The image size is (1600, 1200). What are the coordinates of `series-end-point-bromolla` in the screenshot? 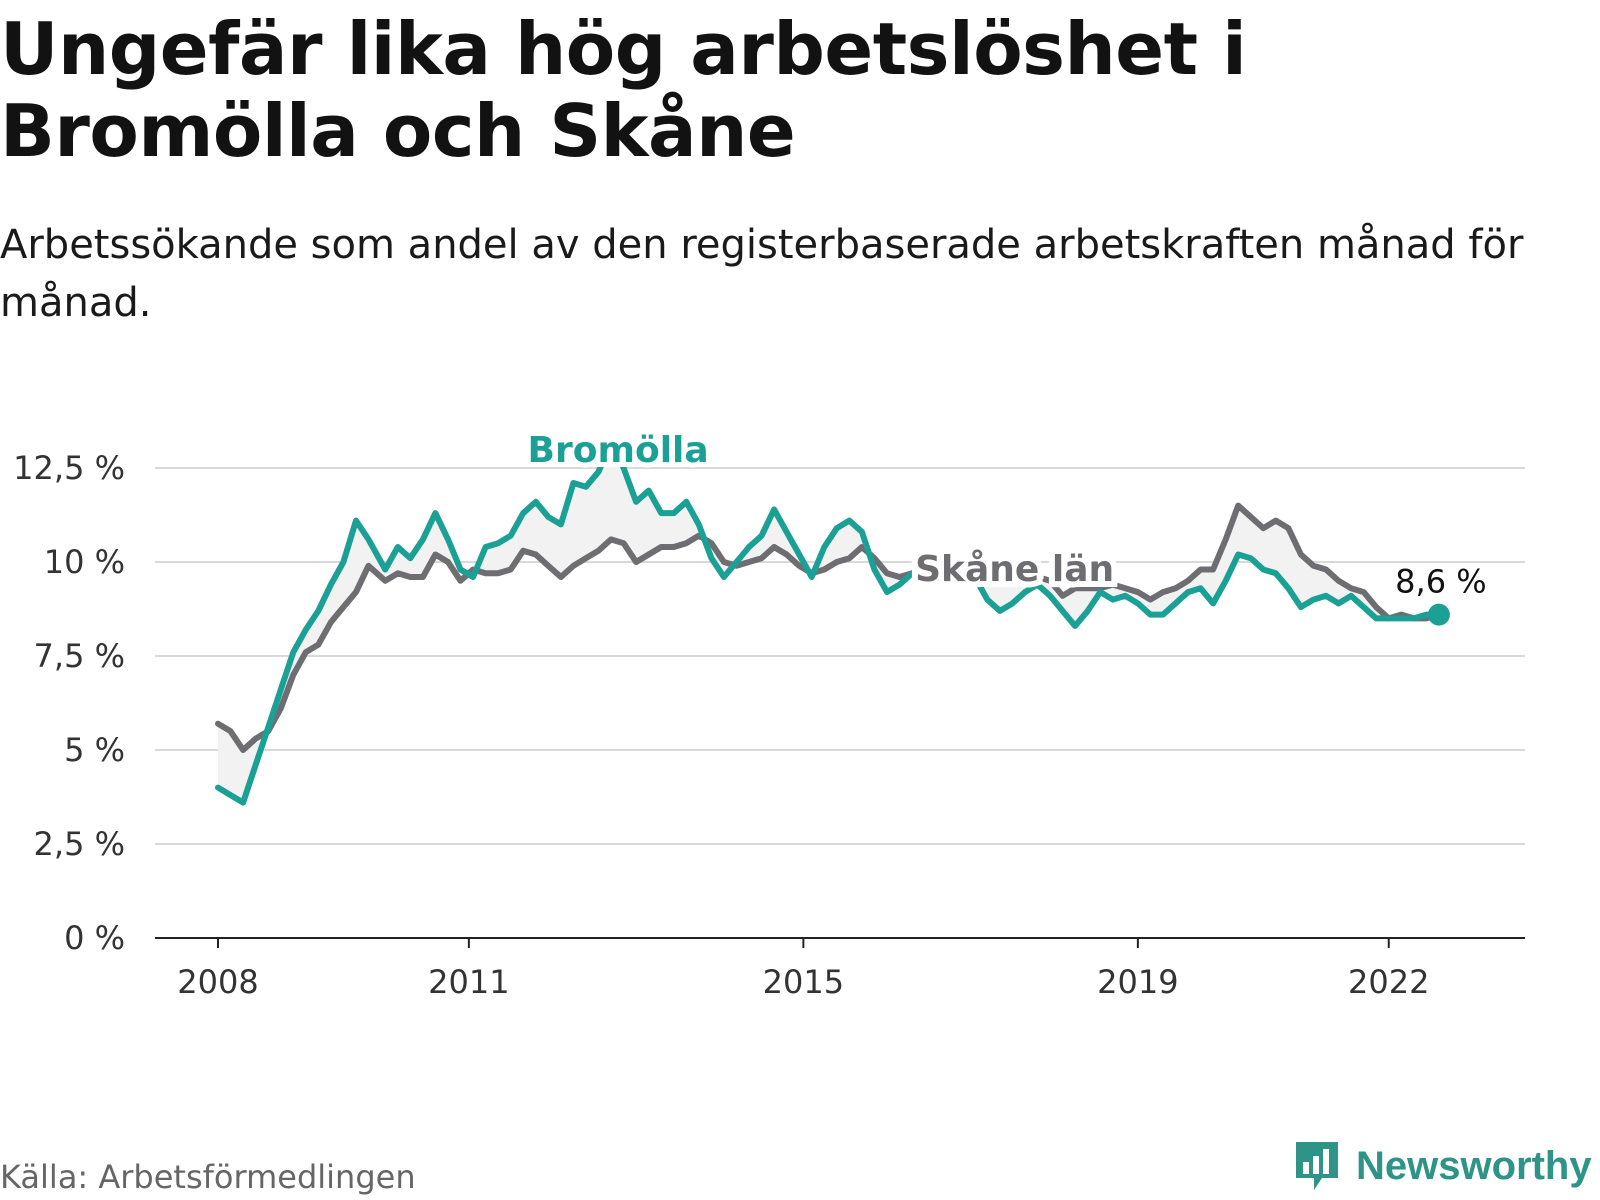 It's located at (1438, 614).